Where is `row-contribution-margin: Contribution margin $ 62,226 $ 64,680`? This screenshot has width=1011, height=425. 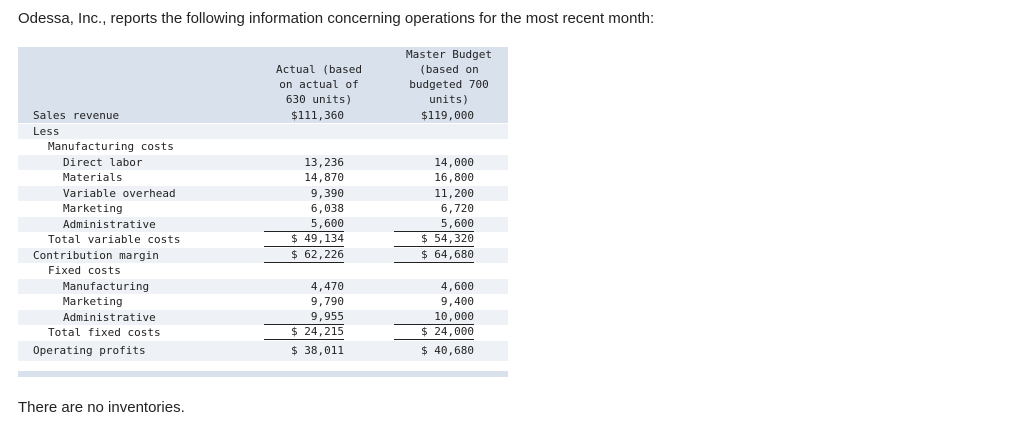
row-contribution-margin: Contribution margin $ 62,226 $ 64,680 is located at coordinates (263, 255).